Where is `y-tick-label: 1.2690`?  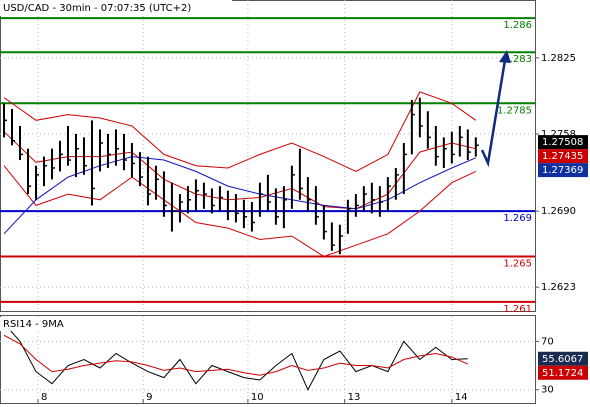 y-tick-label: 1.2690 is located at coordinates (558, 211).